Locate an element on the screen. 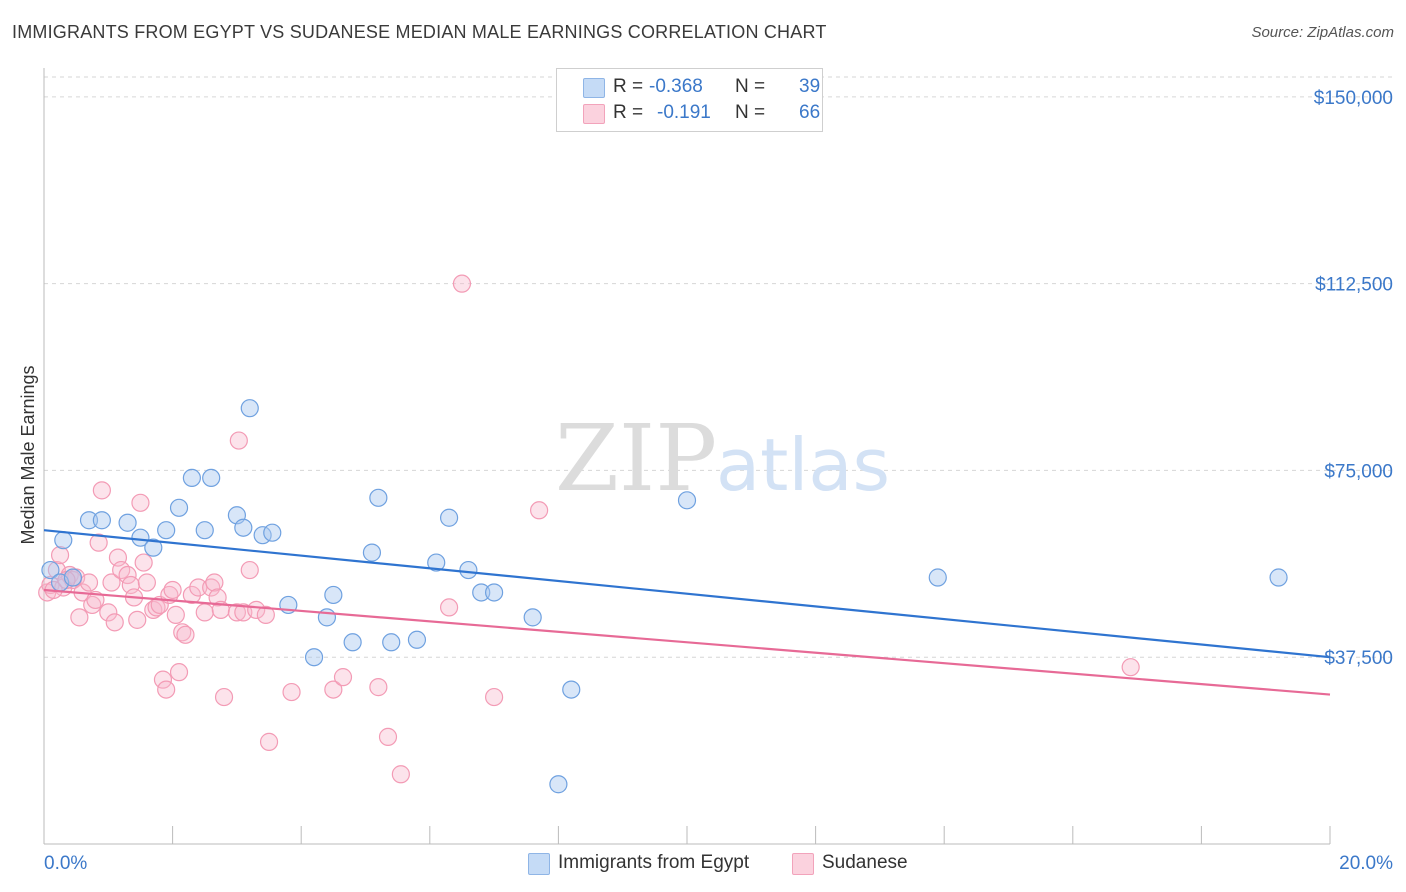 This screenshot has height=892, width=1406. y-tick-label: $37,500 is located at coordinates (1358, 658).